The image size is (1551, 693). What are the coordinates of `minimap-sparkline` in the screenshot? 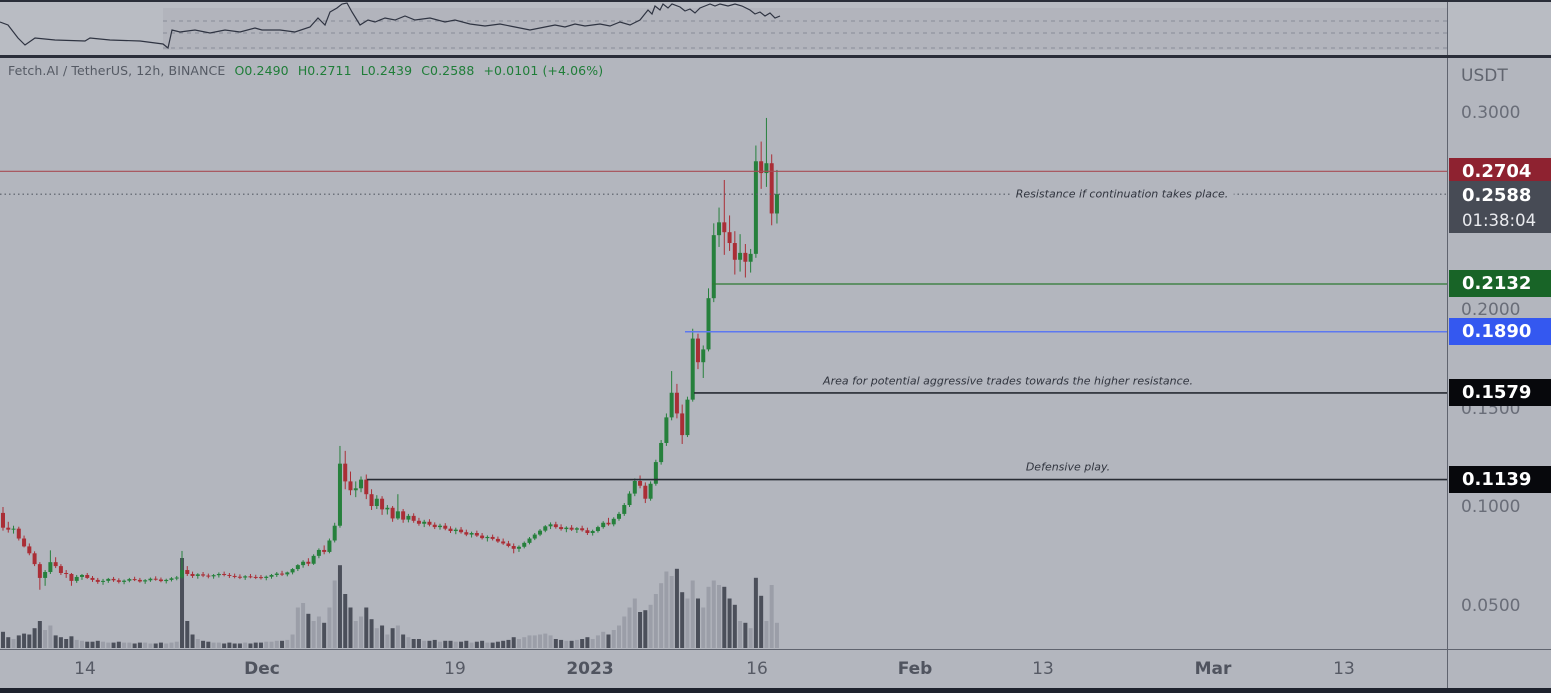 It's located at (723, 26).